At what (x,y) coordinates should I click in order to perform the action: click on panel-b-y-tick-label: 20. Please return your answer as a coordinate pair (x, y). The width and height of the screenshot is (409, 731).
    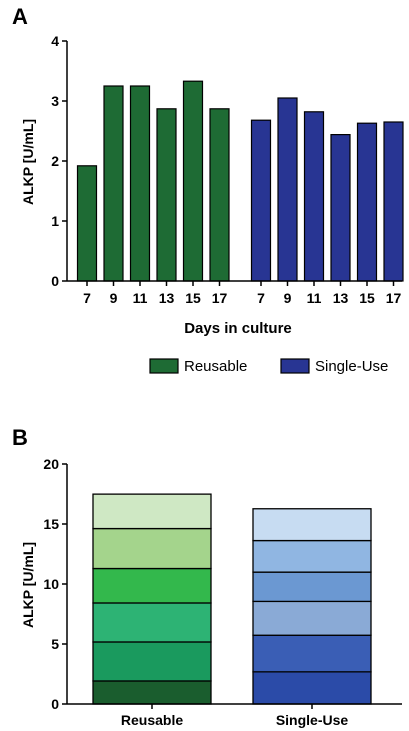
    Looking at the image, I should click on (51, 464).